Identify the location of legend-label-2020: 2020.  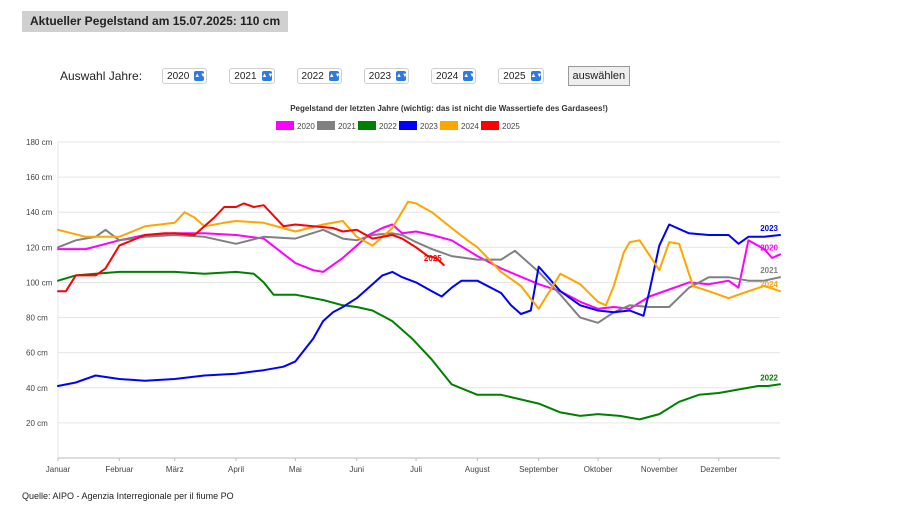
(306, 126).